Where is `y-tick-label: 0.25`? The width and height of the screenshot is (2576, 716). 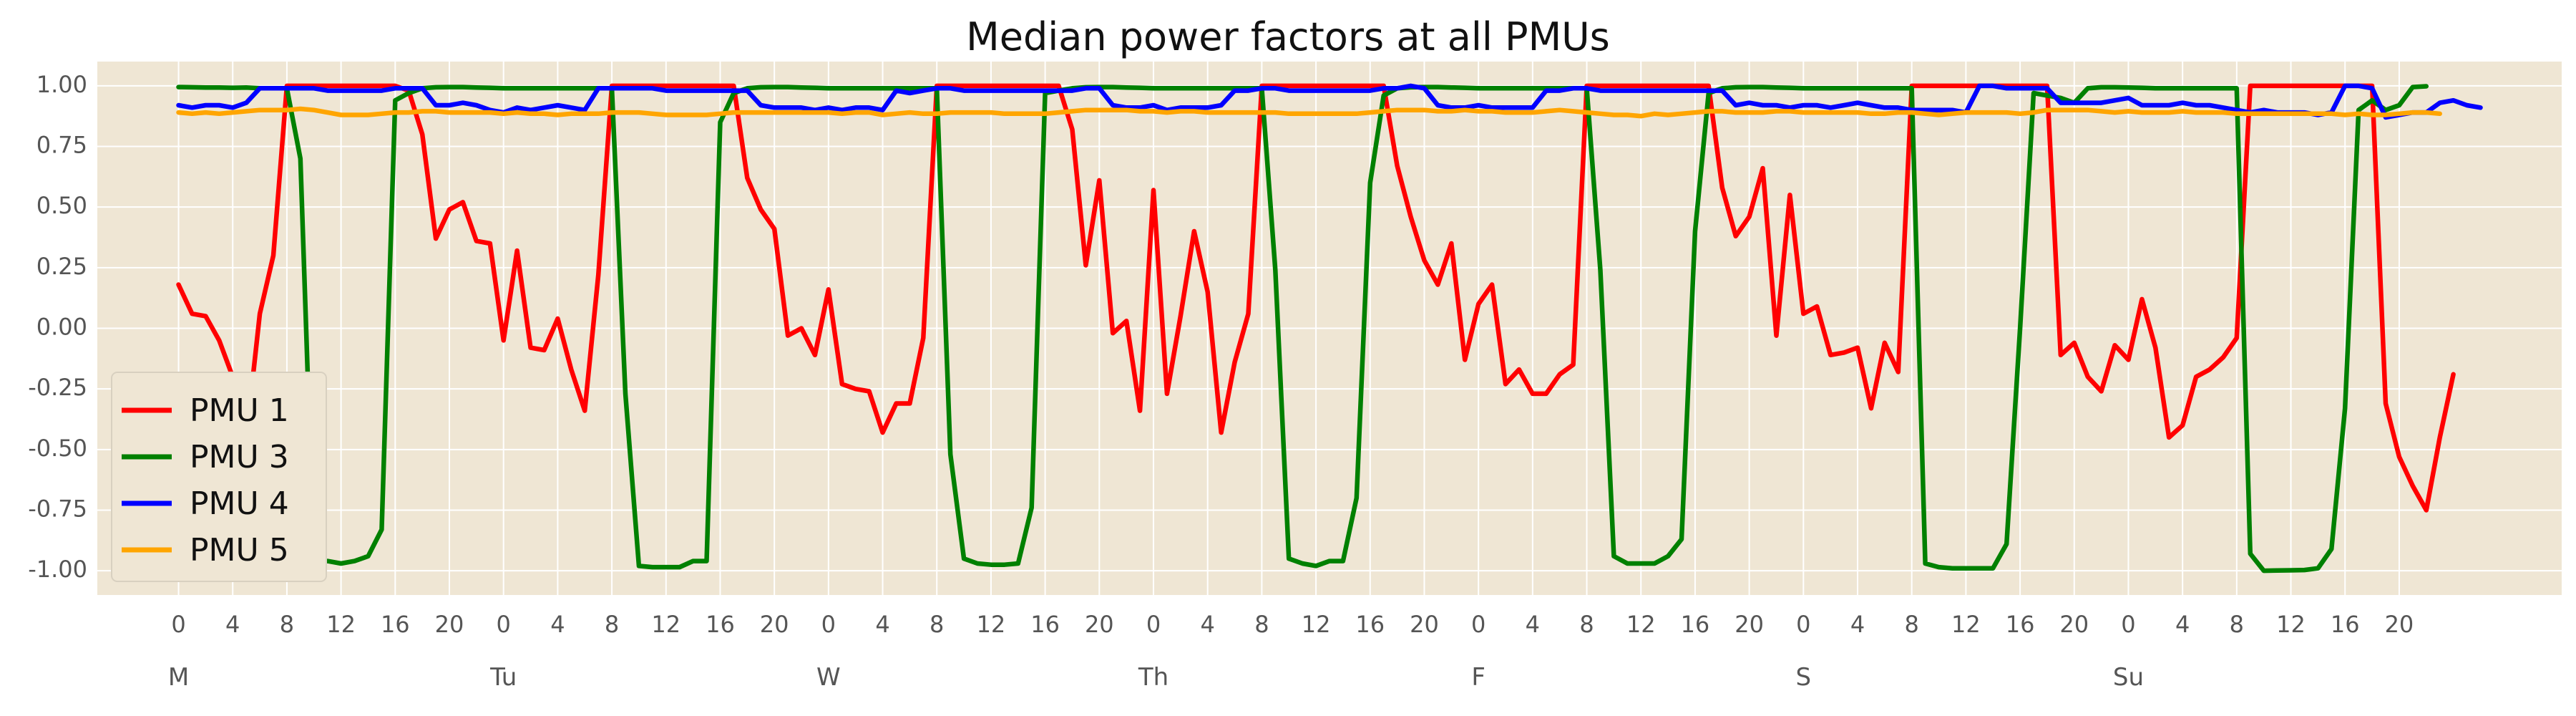 y-tick-label: 0.25 is located at coordinates (61, 266).